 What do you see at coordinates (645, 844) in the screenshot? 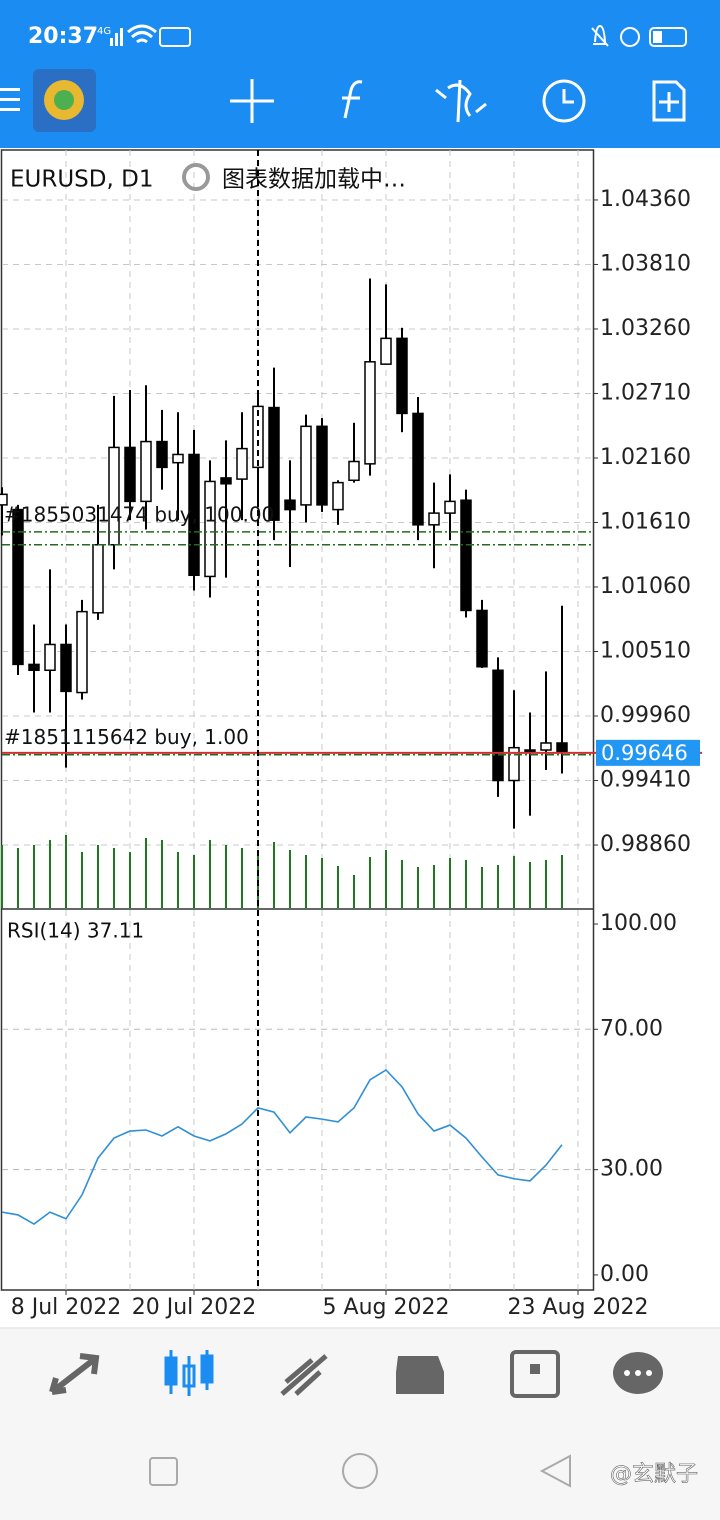
I see `y-tick-label: 0.98860` at bounding box center [645, 844].